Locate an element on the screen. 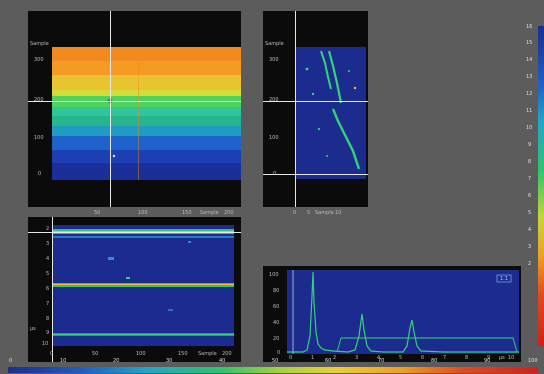 The width and height of the screenshot is (544, 374). d-scan-x-tick: 100 is located at coordinates (141, 354).